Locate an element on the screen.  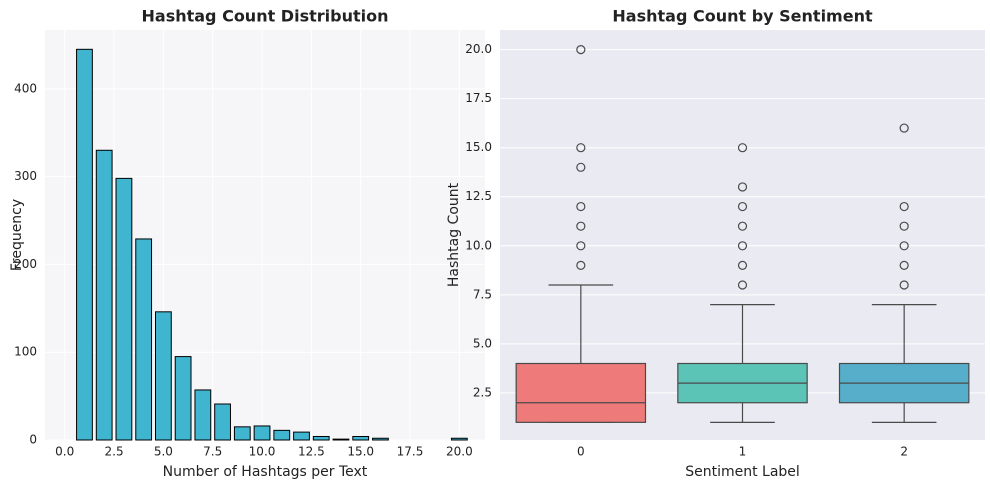
x-tick-label: 12.5 is located at coordinates (311, 452).